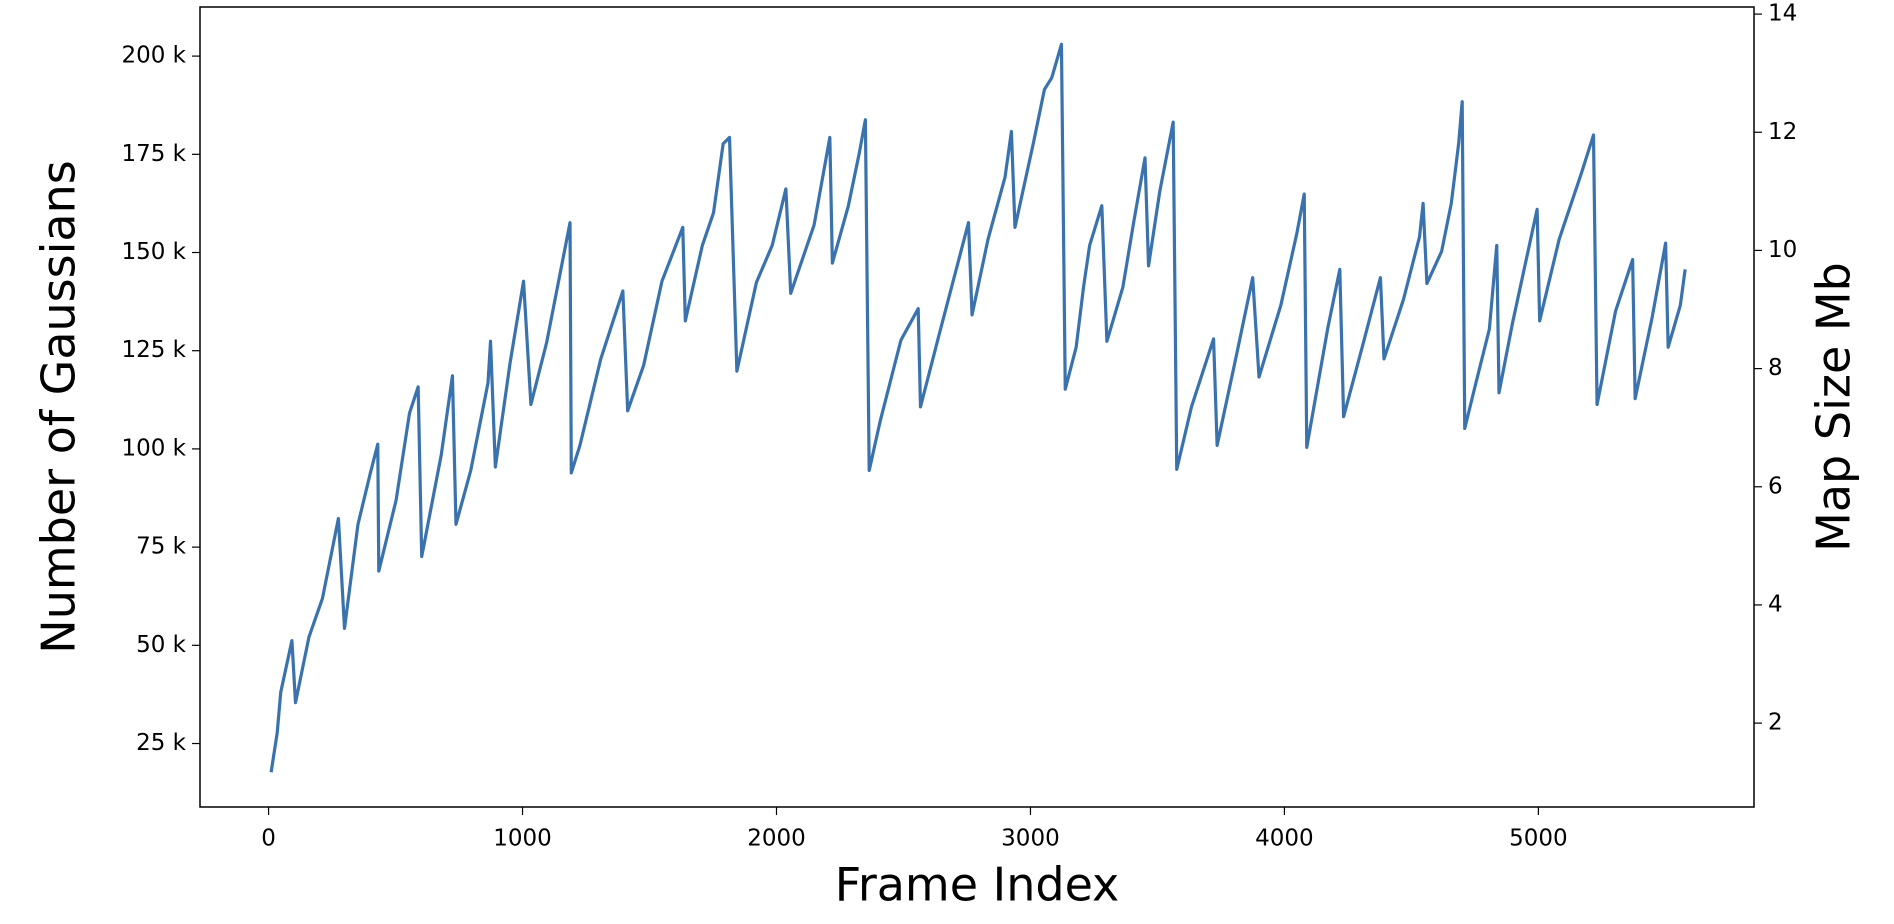  I want to click on y2-tick-label: 8, so click(1775, 368).